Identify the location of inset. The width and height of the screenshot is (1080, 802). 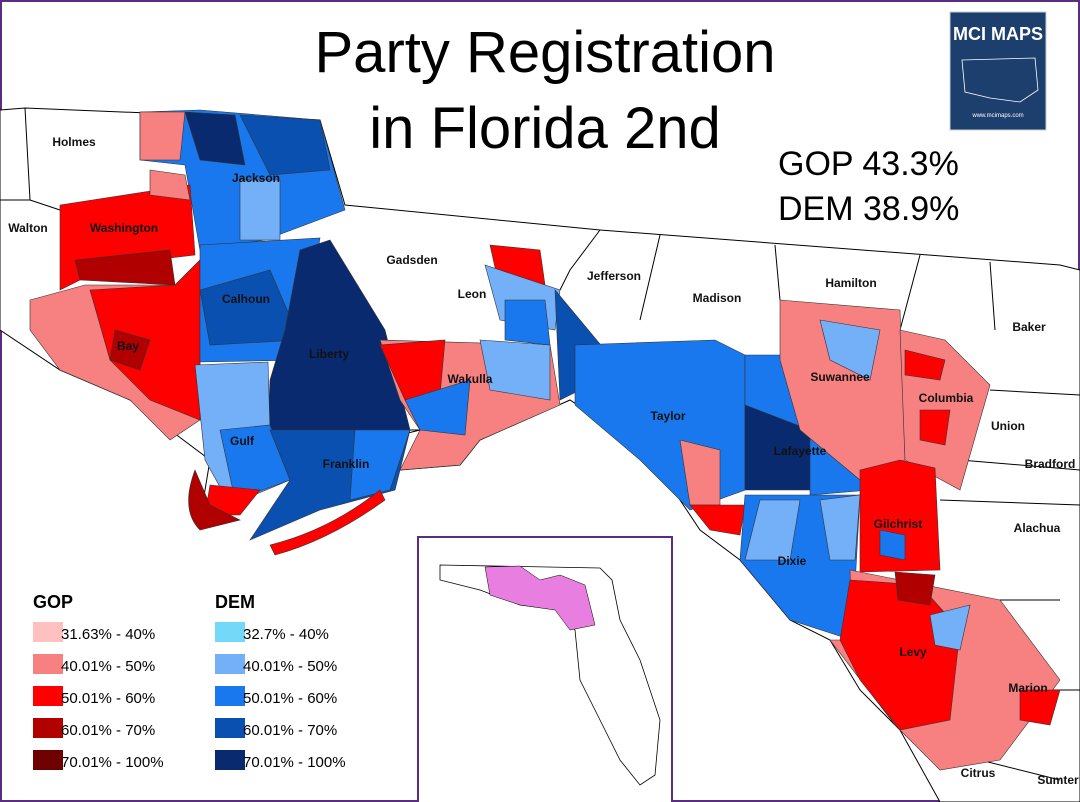
(545, 669).